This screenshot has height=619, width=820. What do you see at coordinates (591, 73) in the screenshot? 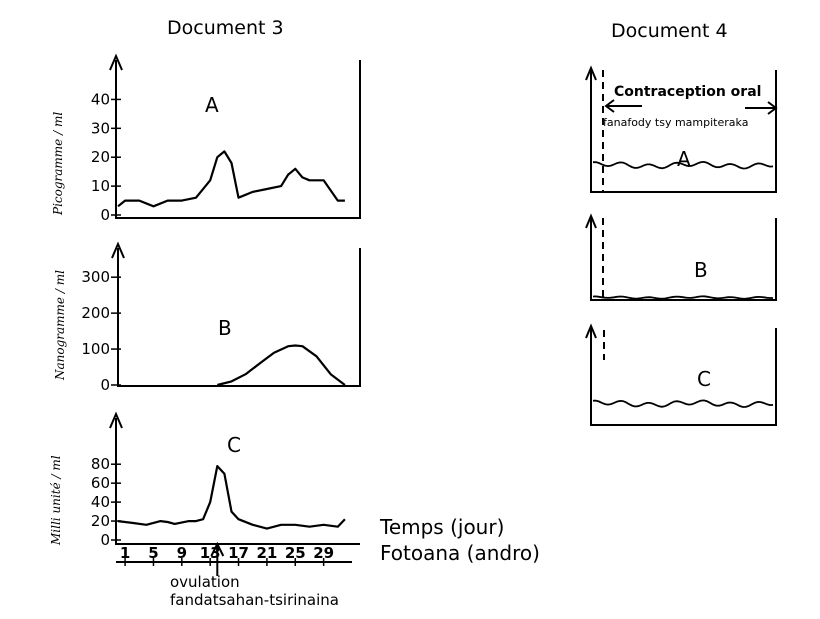
I see `doc4-a-arrow` at bounding box center [591, 73].